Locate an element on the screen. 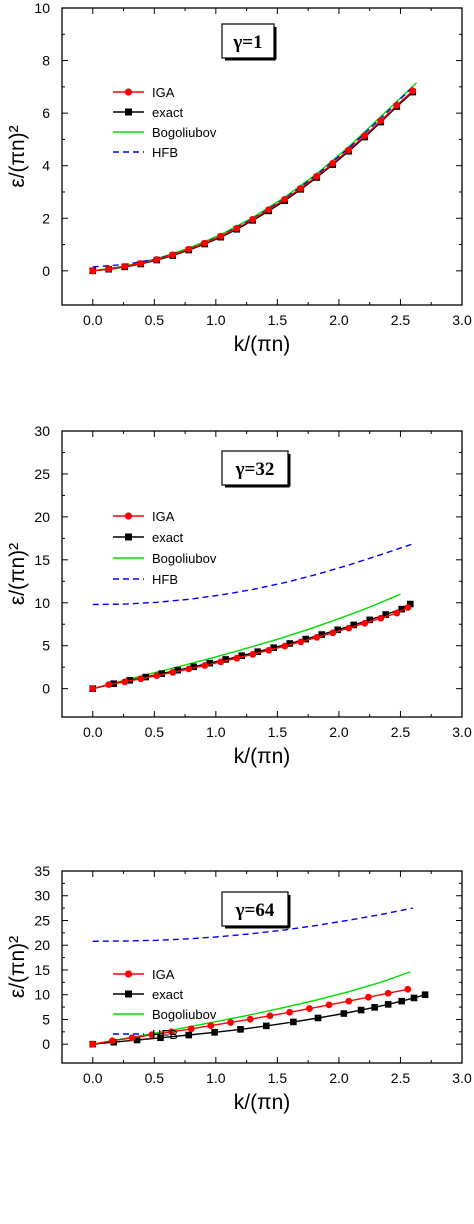 This screenshot has width=474, height=1224. gamma-box is located at coordinates (248, 41).